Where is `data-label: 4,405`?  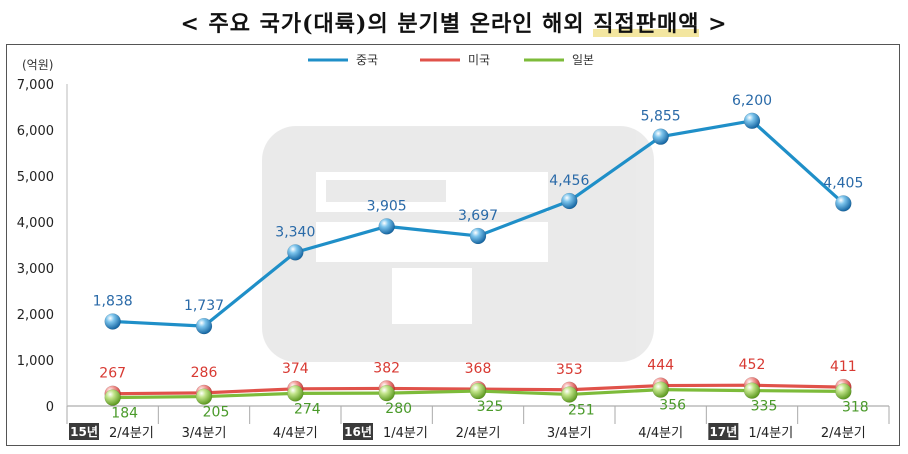 data-label: 4,405 is located at coordinates (843, 183).